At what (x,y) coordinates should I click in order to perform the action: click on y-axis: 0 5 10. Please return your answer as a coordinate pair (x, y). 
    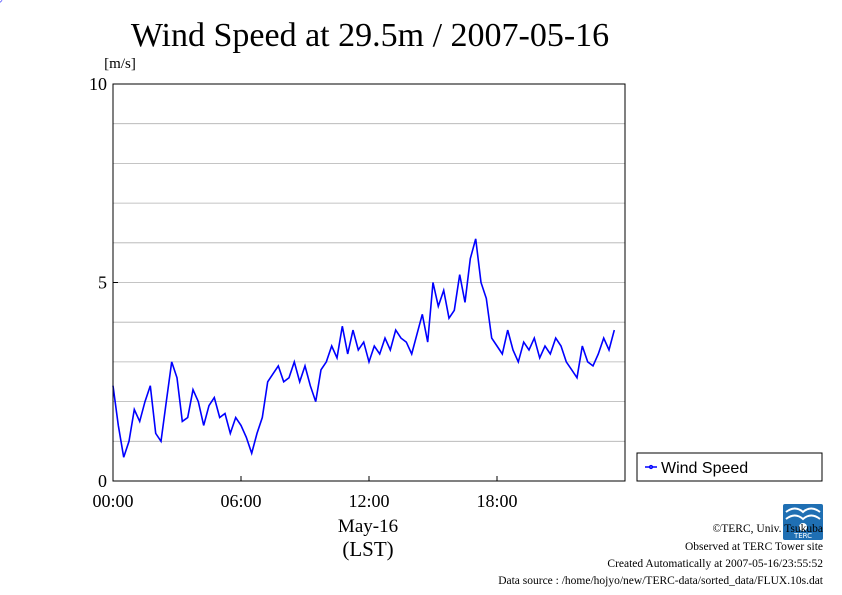
    Looking at the image, I should click on (103, 282).